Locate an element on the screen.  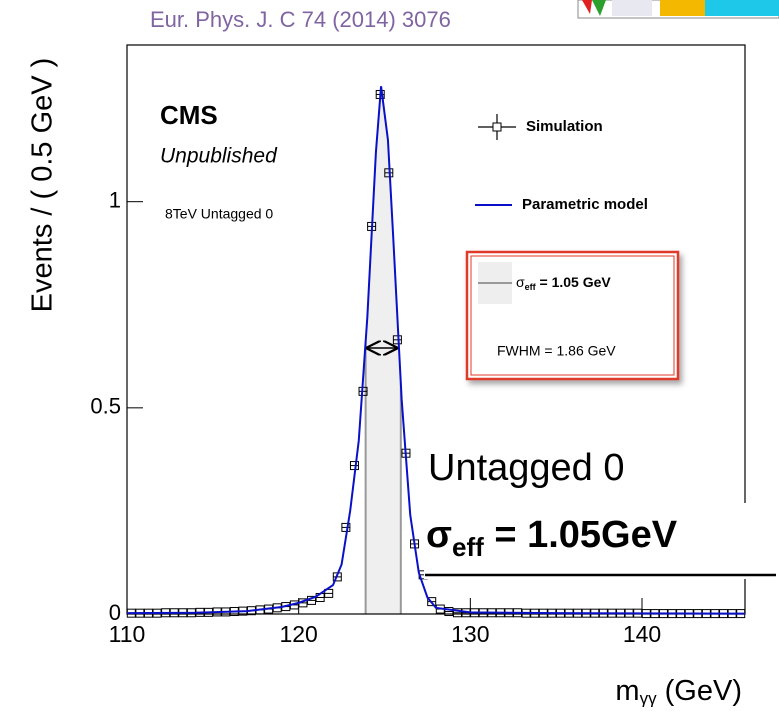
y-tick-label: 0.5 is located at coordinates (105, 406).